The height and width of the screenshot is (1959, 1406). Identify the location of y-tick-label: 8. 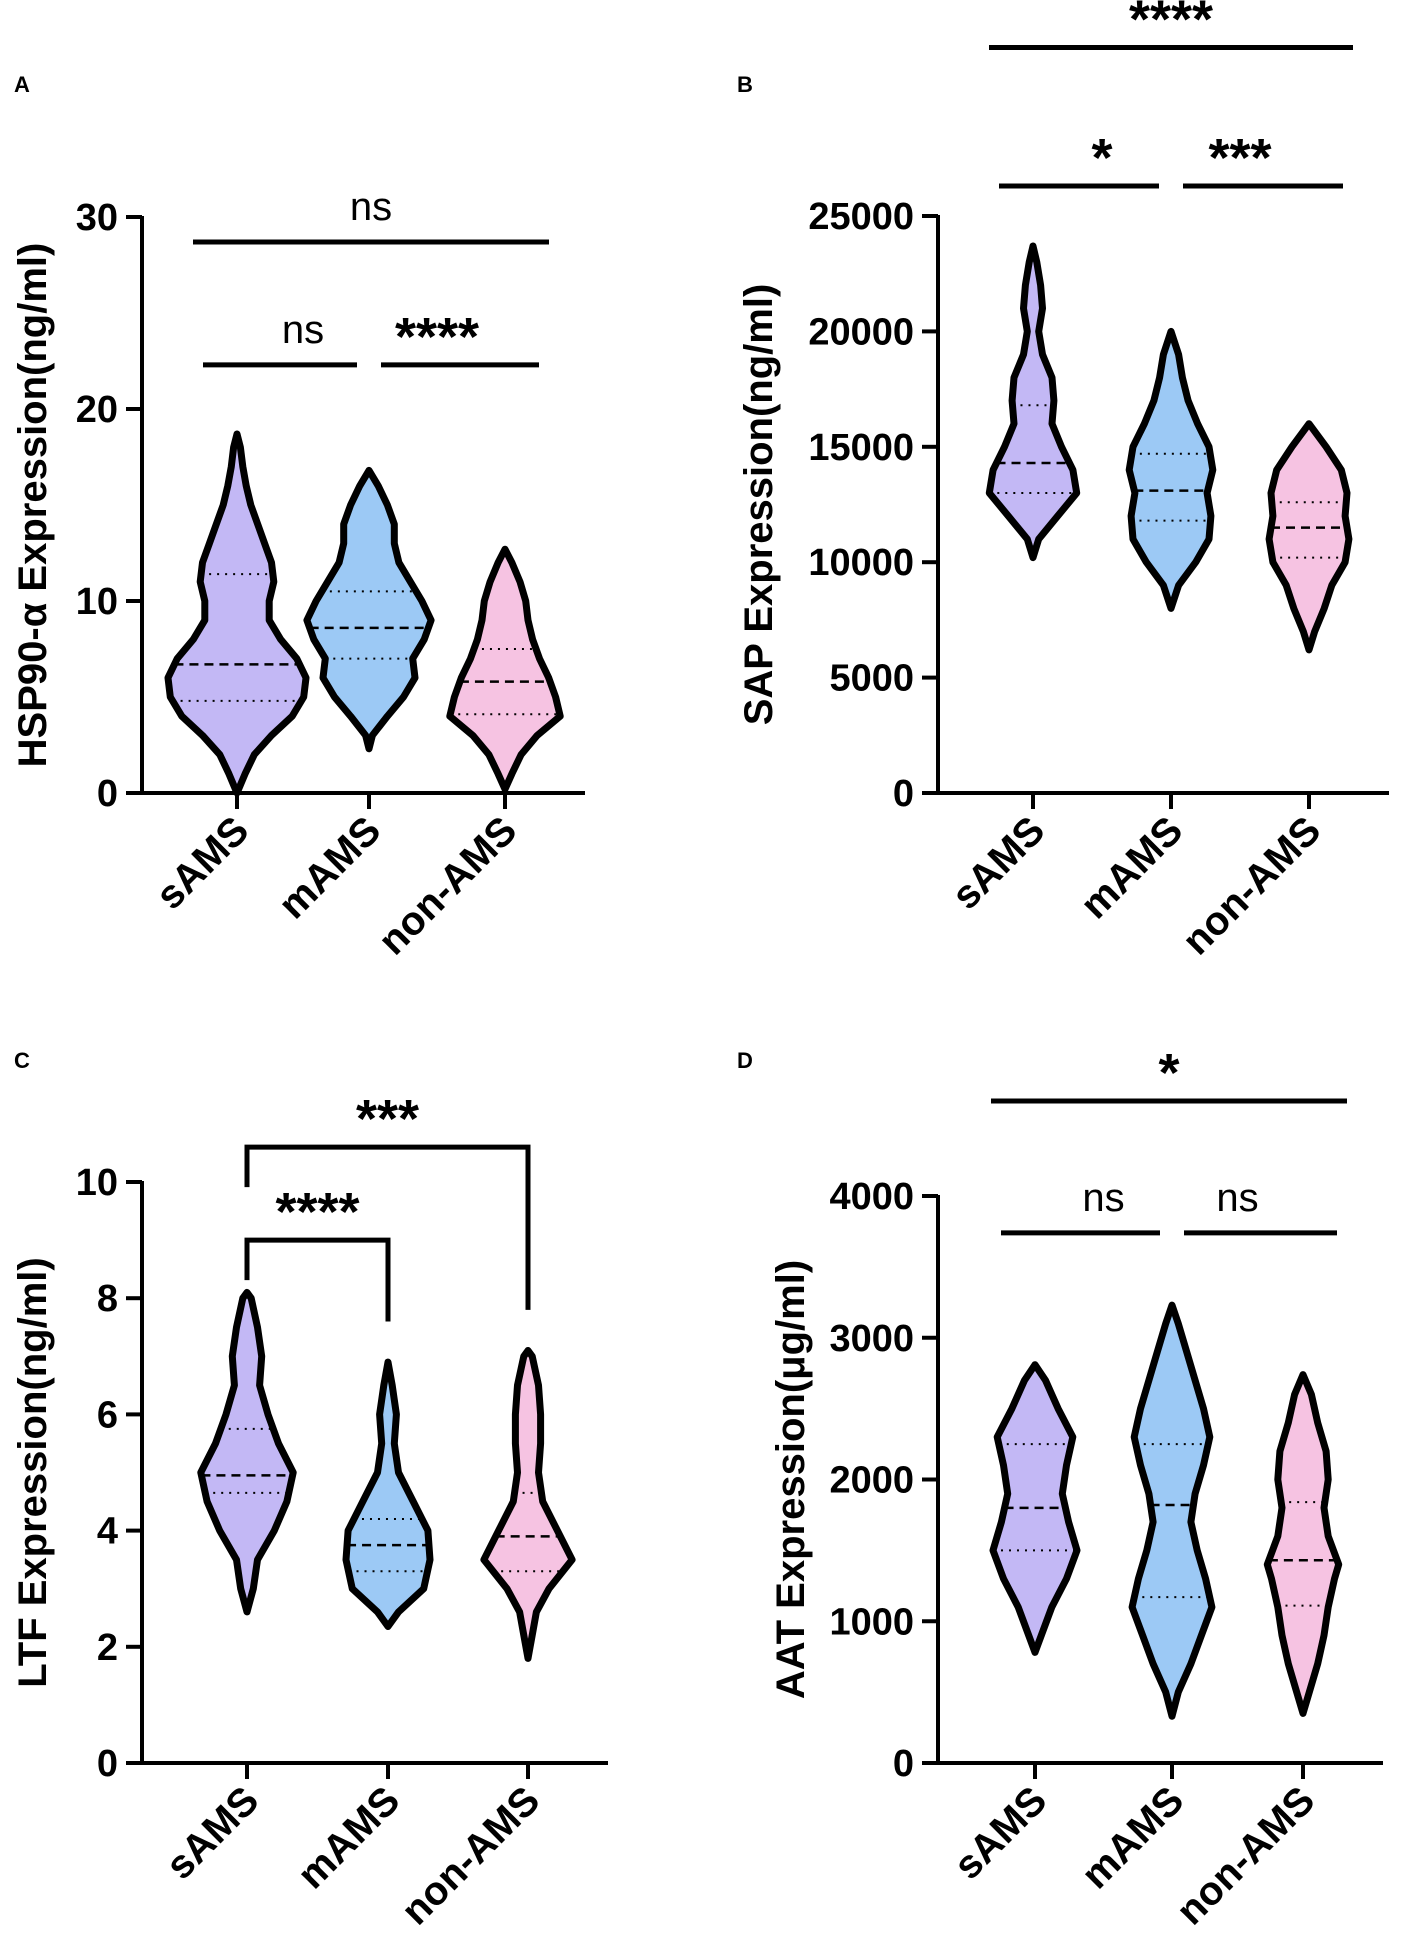
(107, 1299).